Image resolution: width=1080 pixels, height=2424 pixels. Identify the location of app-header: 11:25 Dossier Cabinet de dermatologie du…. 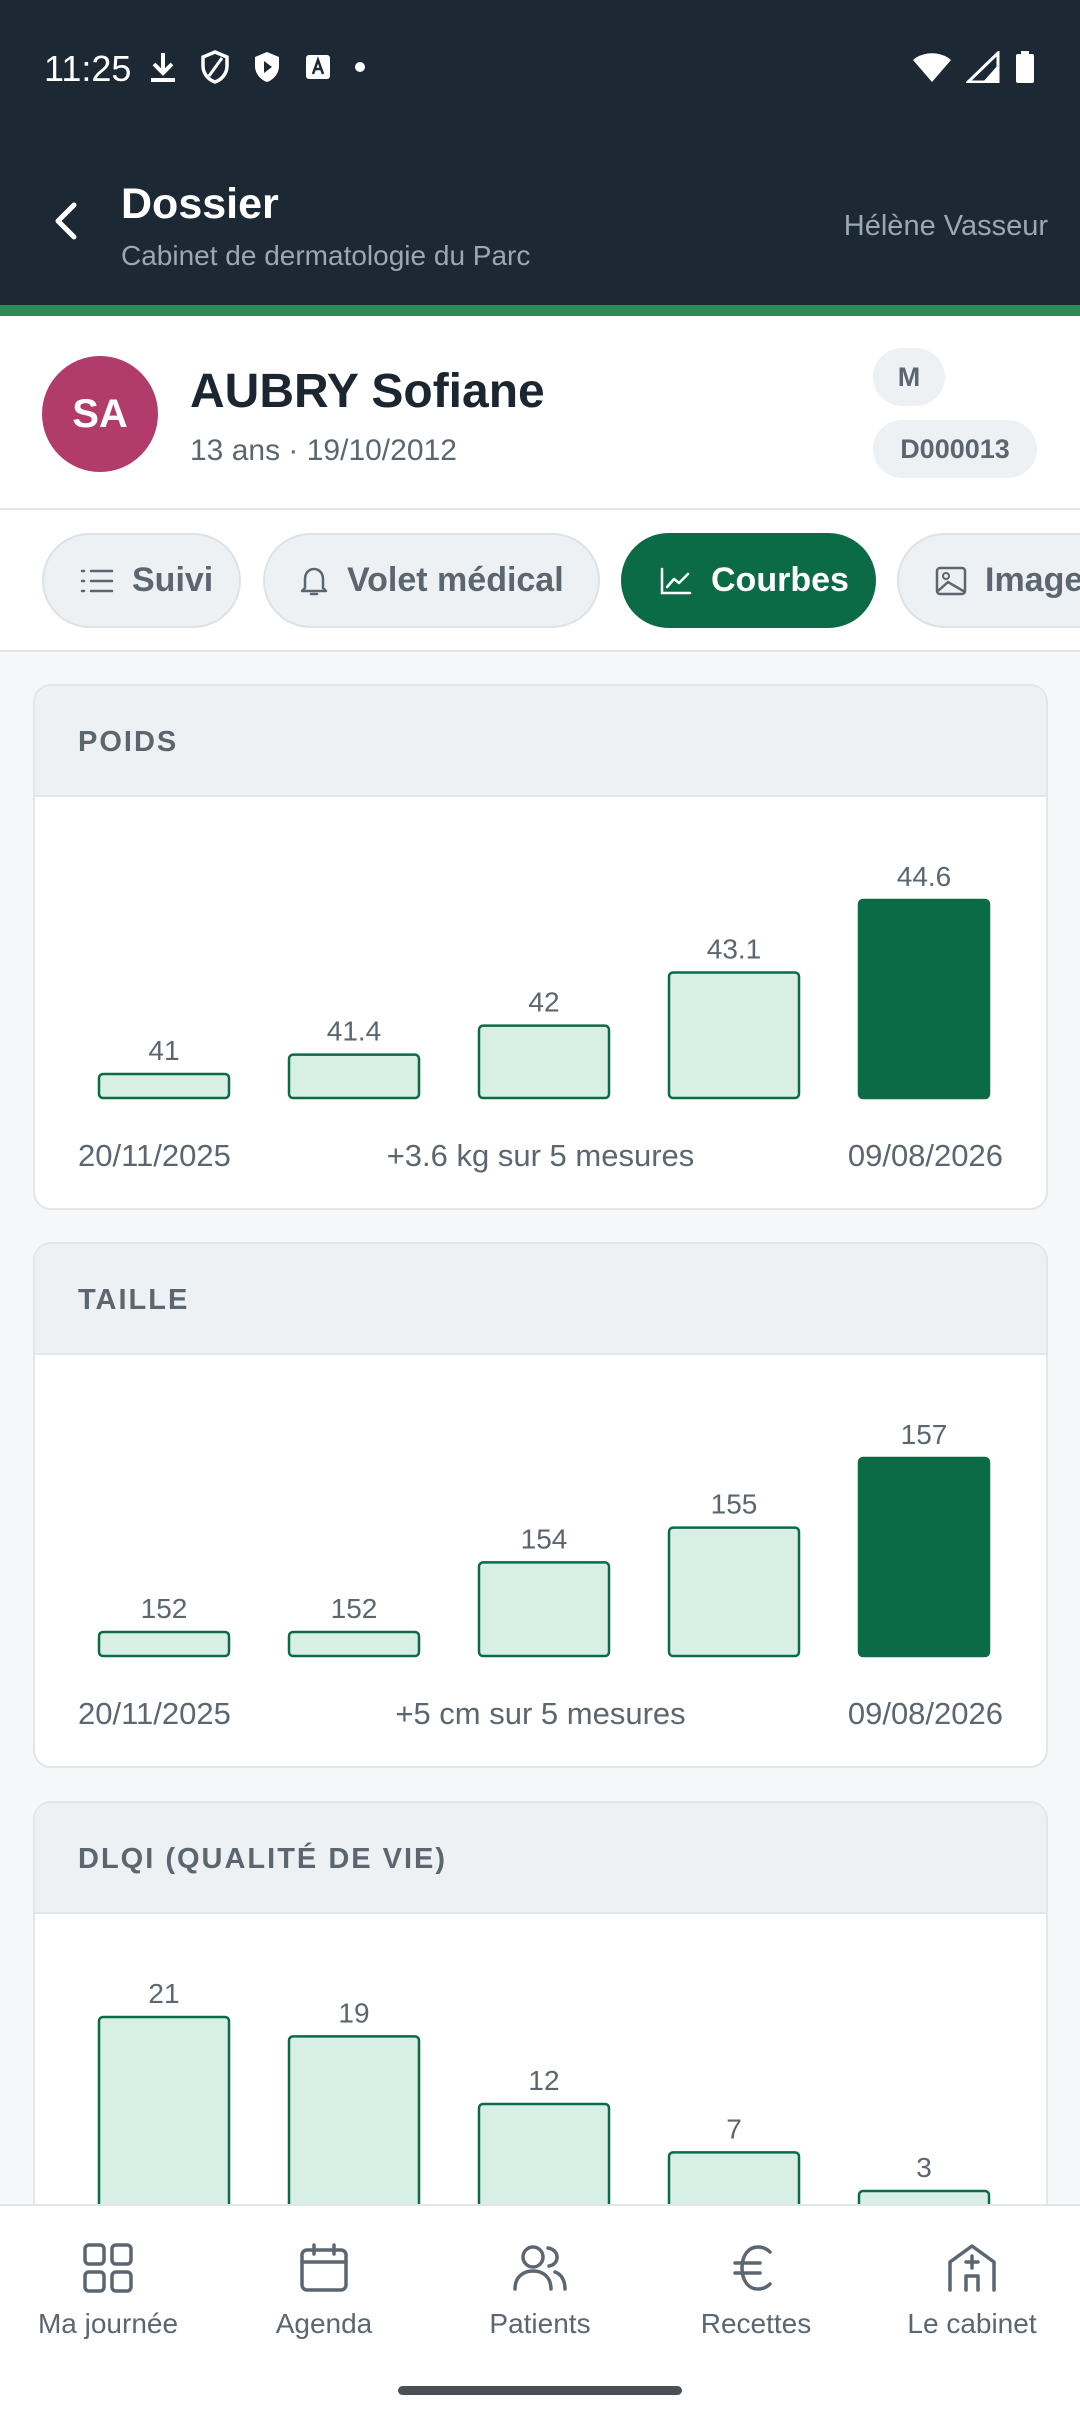
(540, 152).